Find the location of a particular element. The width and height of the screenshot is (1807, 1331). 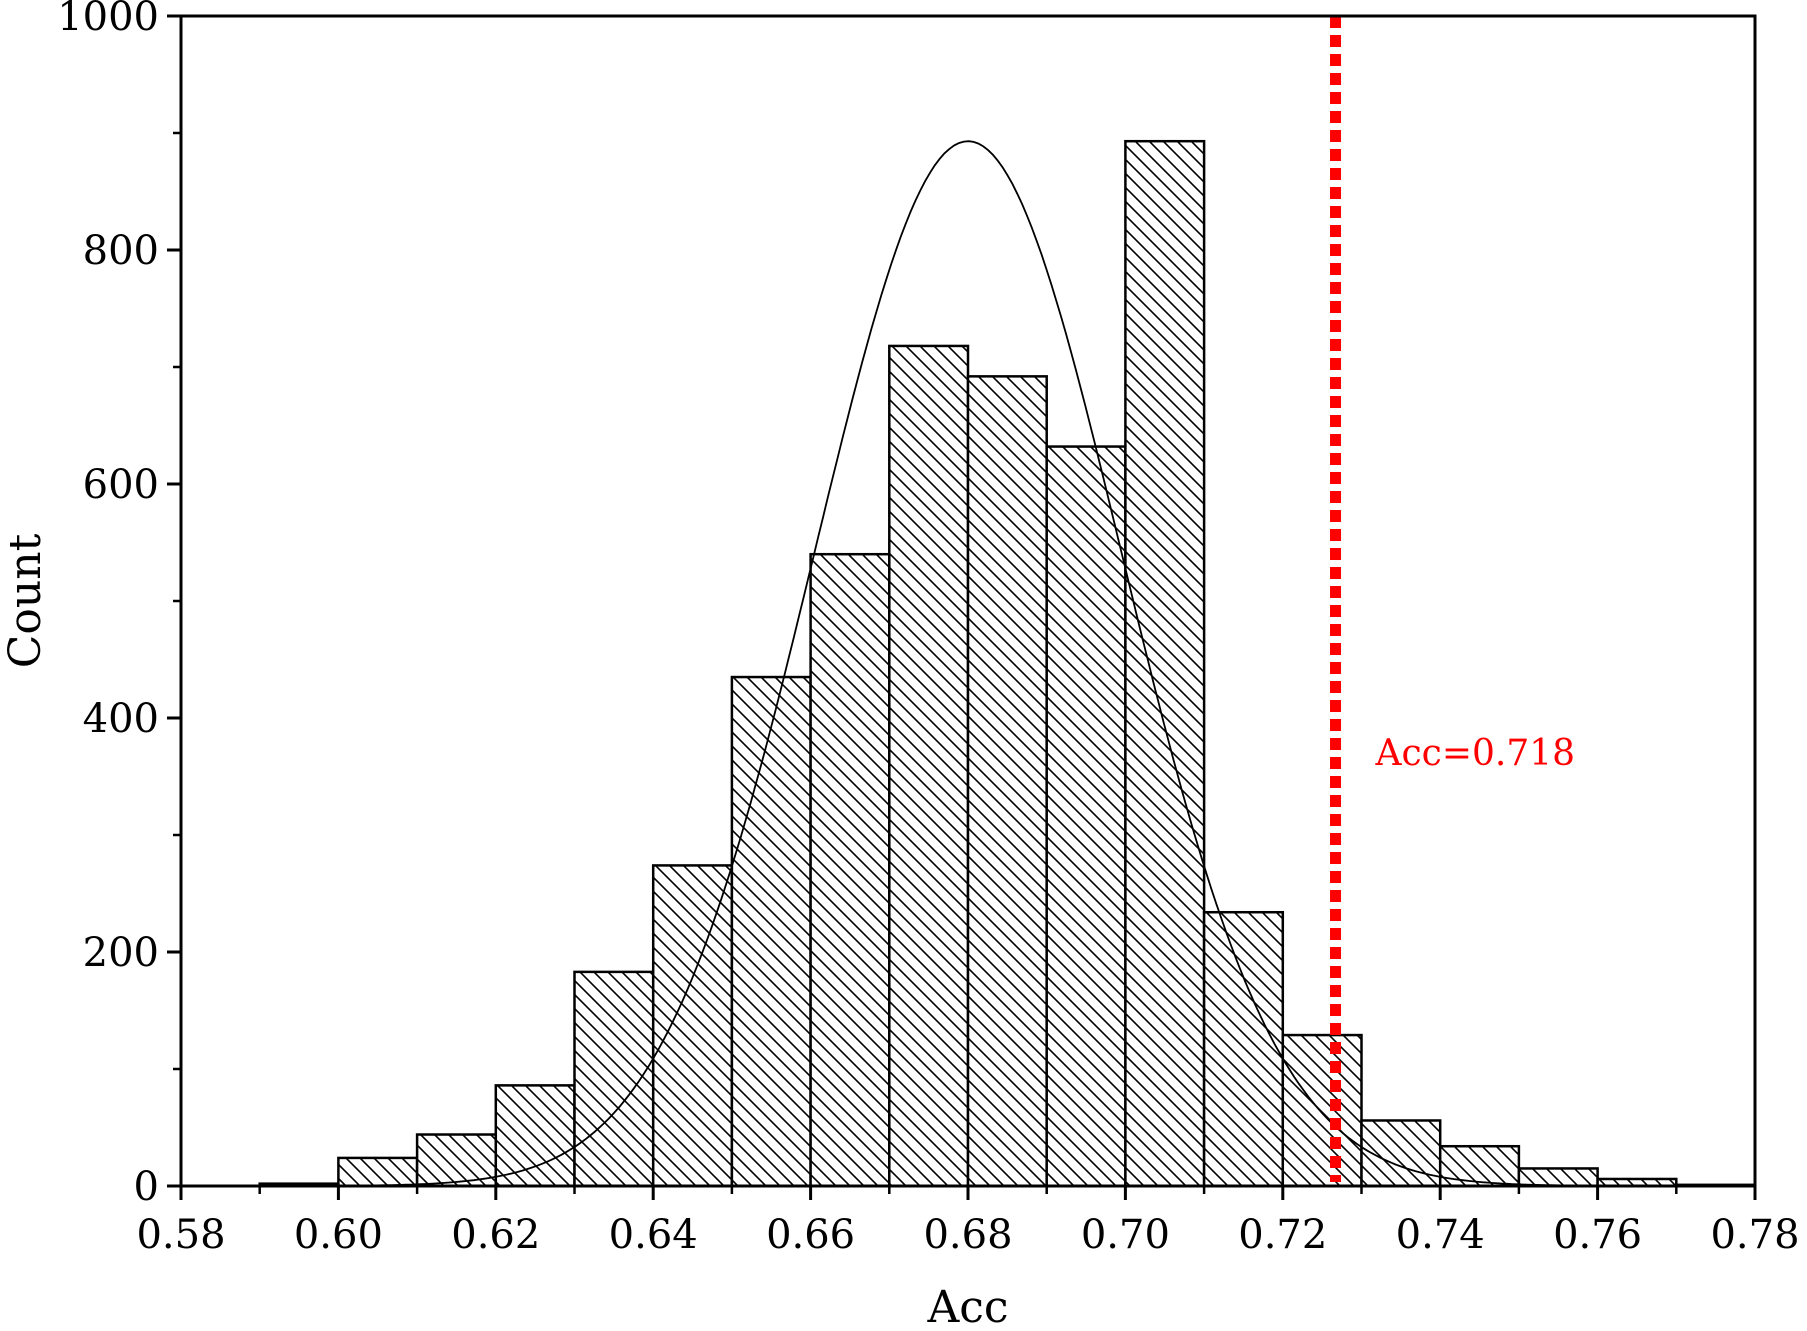

x-tick-label: 0.76 is located at coordinates (1597, 1235).